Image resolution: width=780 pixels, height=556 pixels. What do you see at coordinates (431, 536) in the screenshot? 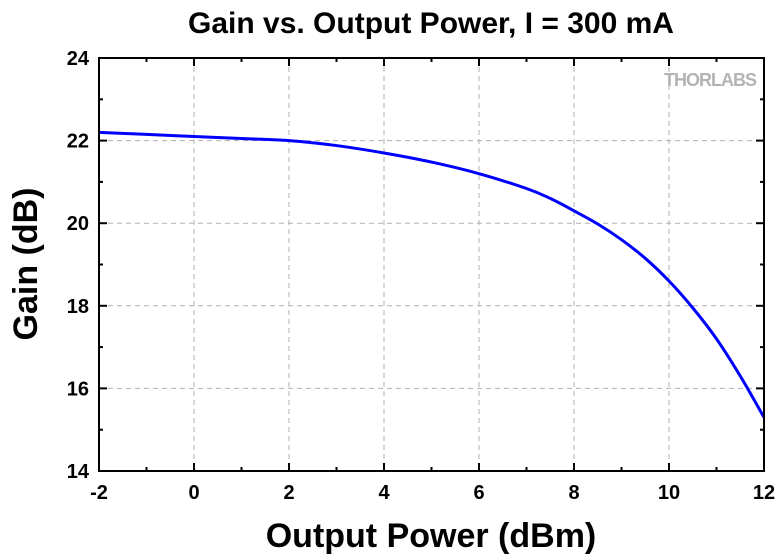
I see `x-axis-label: Output Power (dBm)` at bounding box center [431, 536].